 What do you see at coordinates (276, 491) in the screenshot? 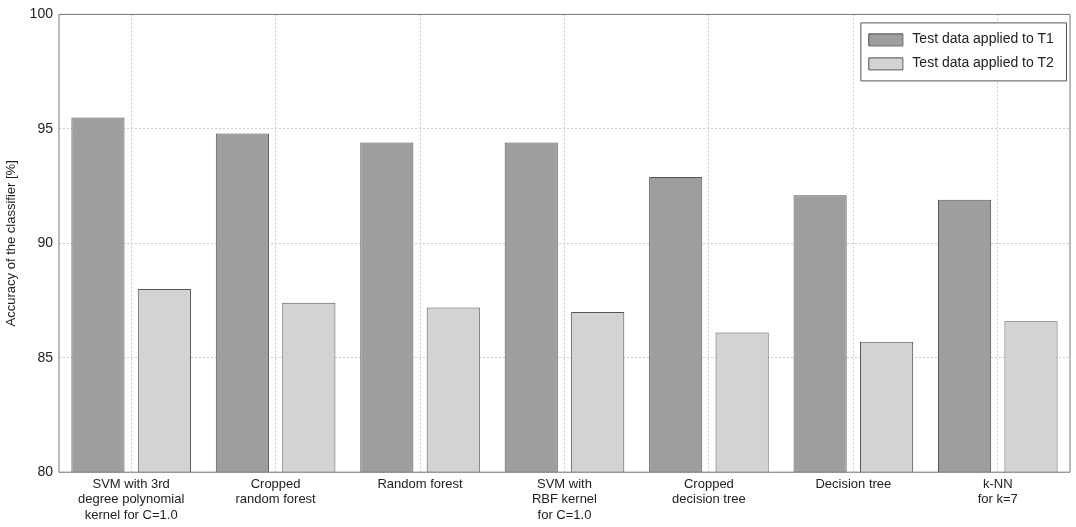
I see `x-tick-label: Cropped random forest` at bounding box center [276, 491].